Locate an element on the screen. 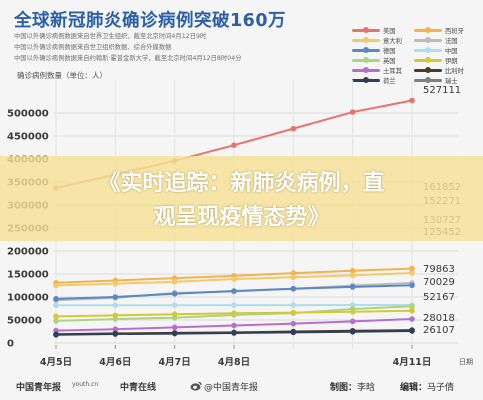 The image size is (483, 400). legend-item: 伊朗 is located at coordinates (436, 60).